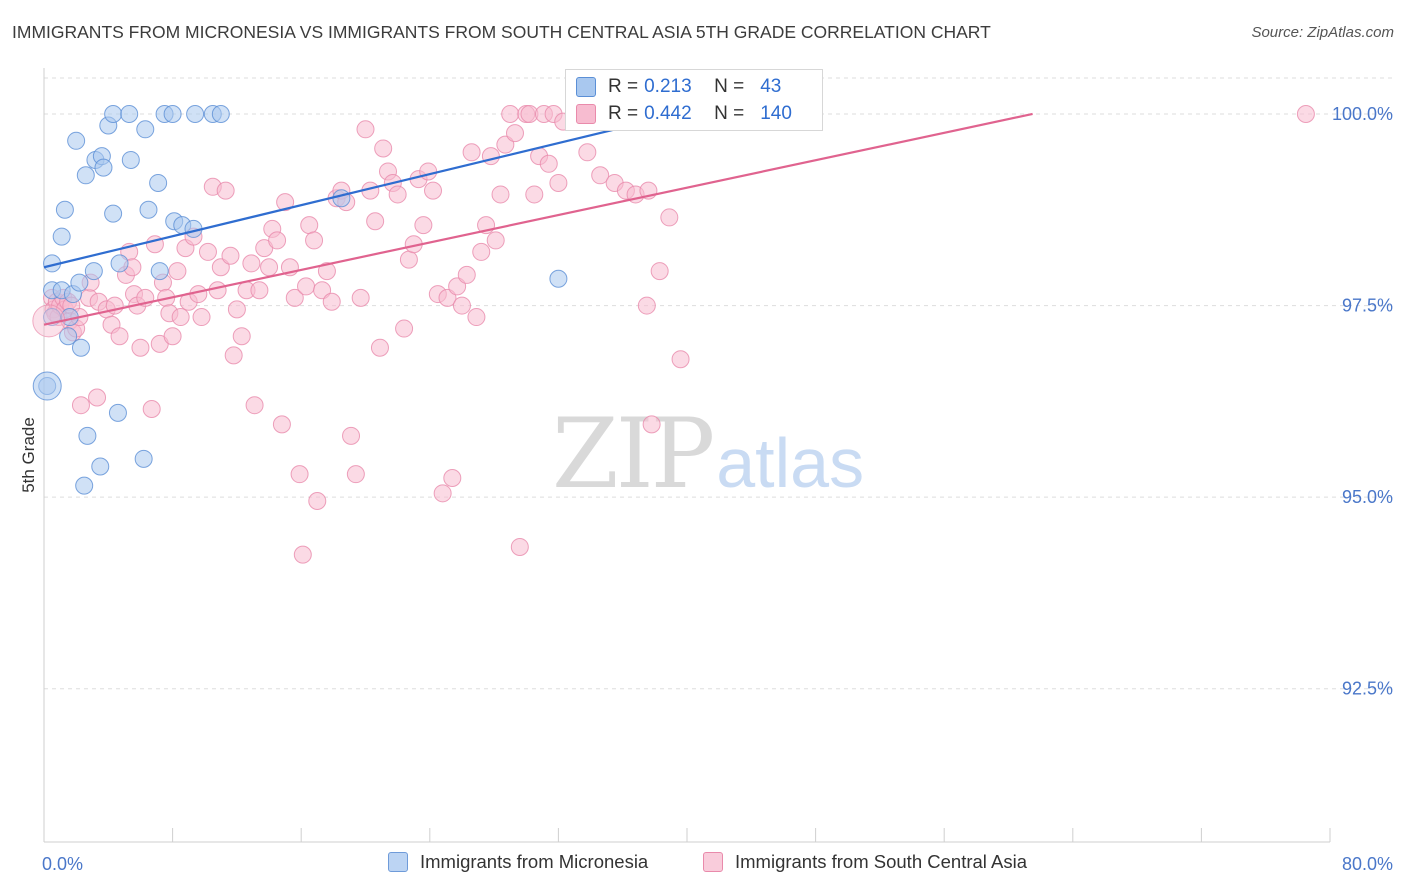 The width and height of the screenshot is (1406, 892). Describe the element at coordinates (1362, 114) in the screenshot. I see `y-tick-label: 100.0%` at that location.